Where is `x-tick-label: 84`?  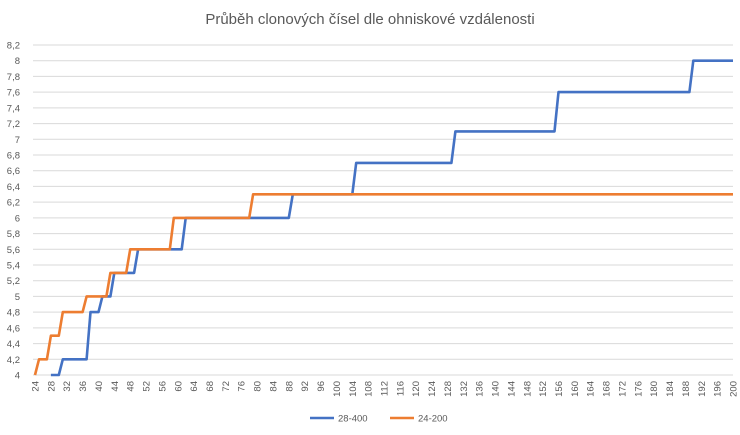 x-tick-label: 84 is located at coordinates (273, 386).